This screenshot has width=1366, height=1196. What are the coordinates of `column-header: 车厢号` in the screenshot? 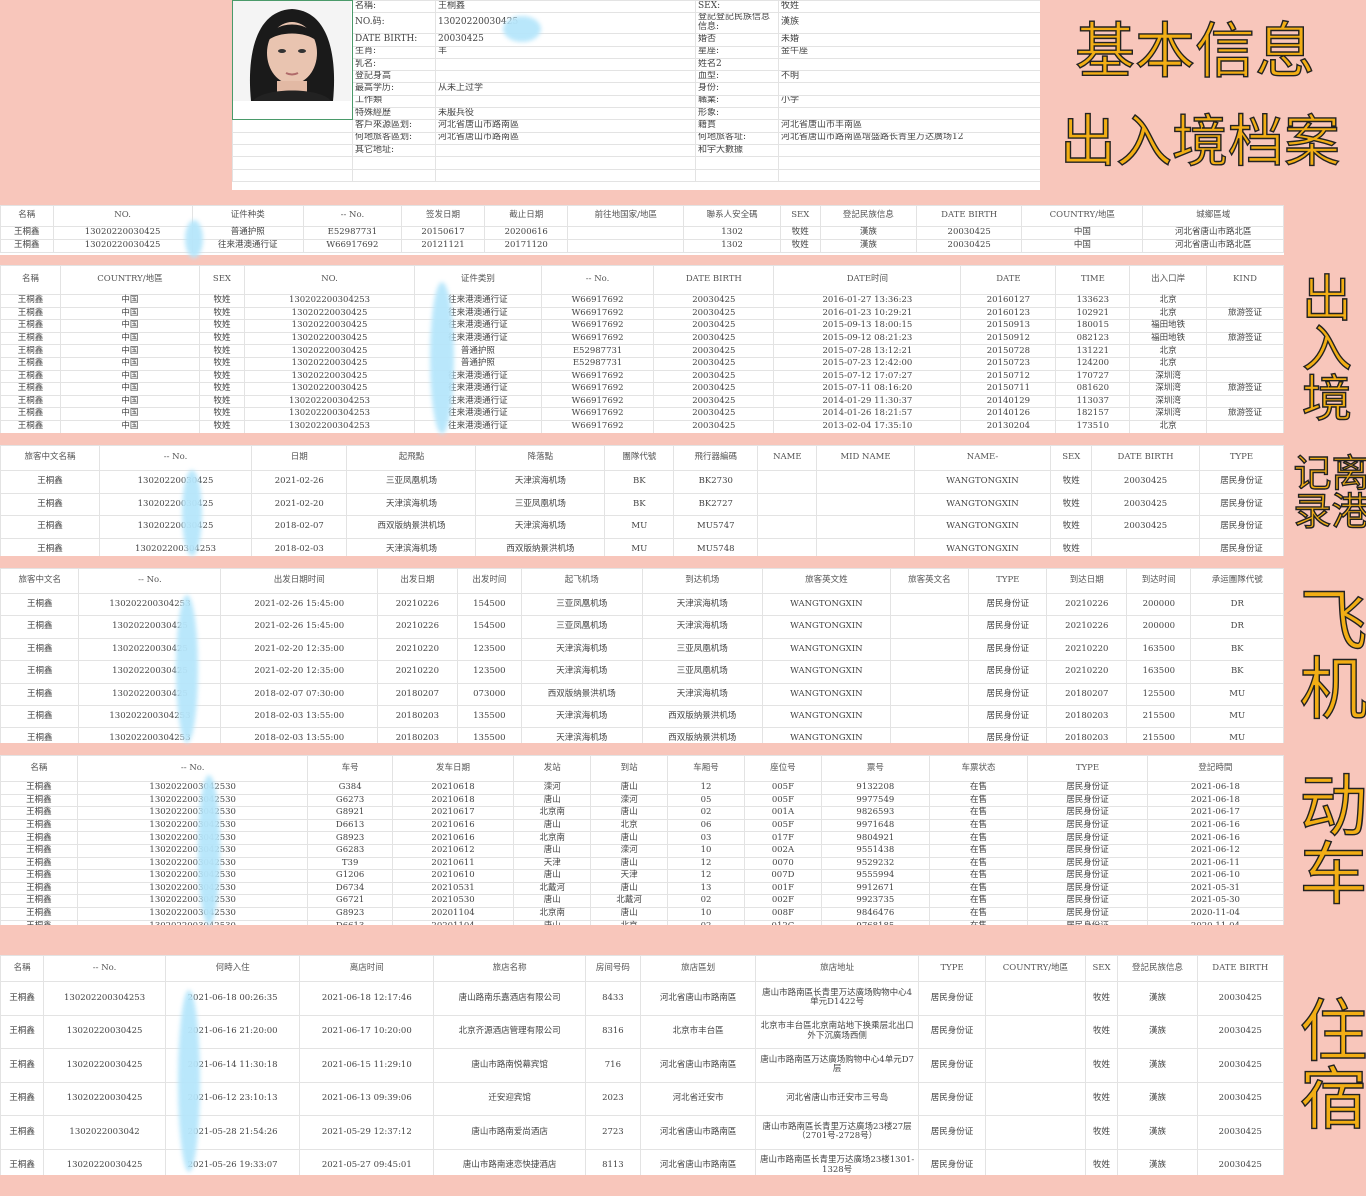 It's located at (706, 768).